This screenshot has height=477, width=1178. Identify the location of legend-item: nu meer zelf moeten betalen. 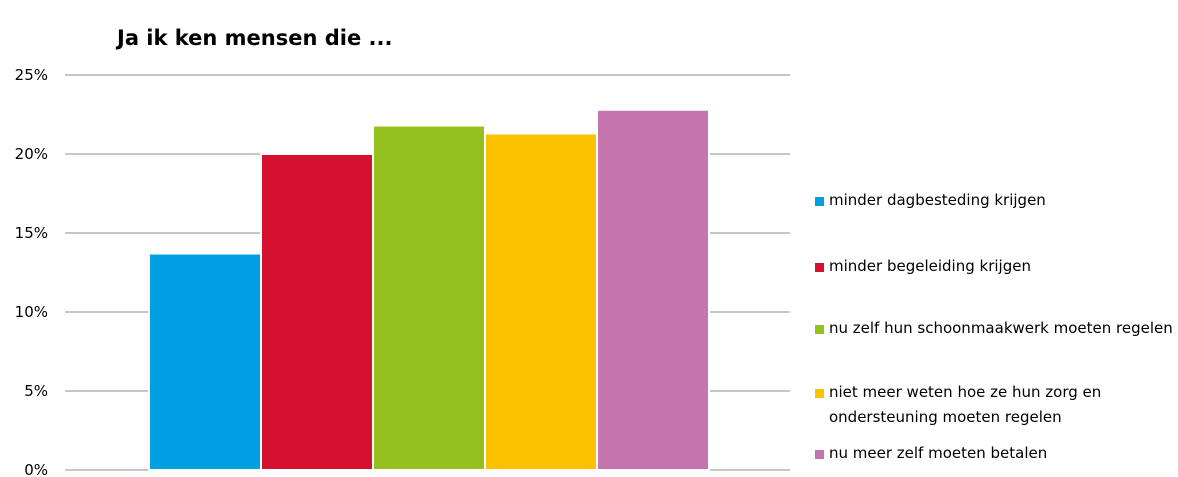
(994, 453).